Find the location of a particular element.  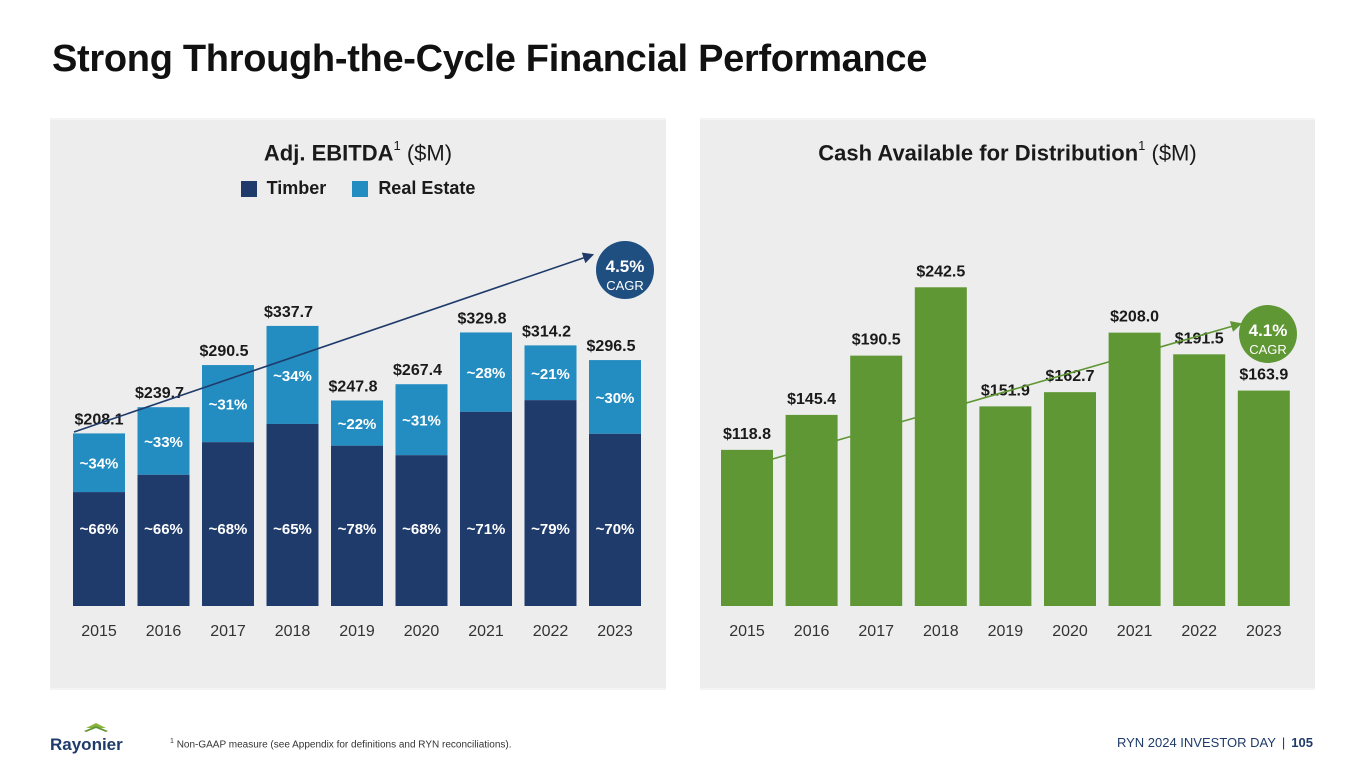

share-label-timber-2022: ~79% is located at coordinates (550, 529).